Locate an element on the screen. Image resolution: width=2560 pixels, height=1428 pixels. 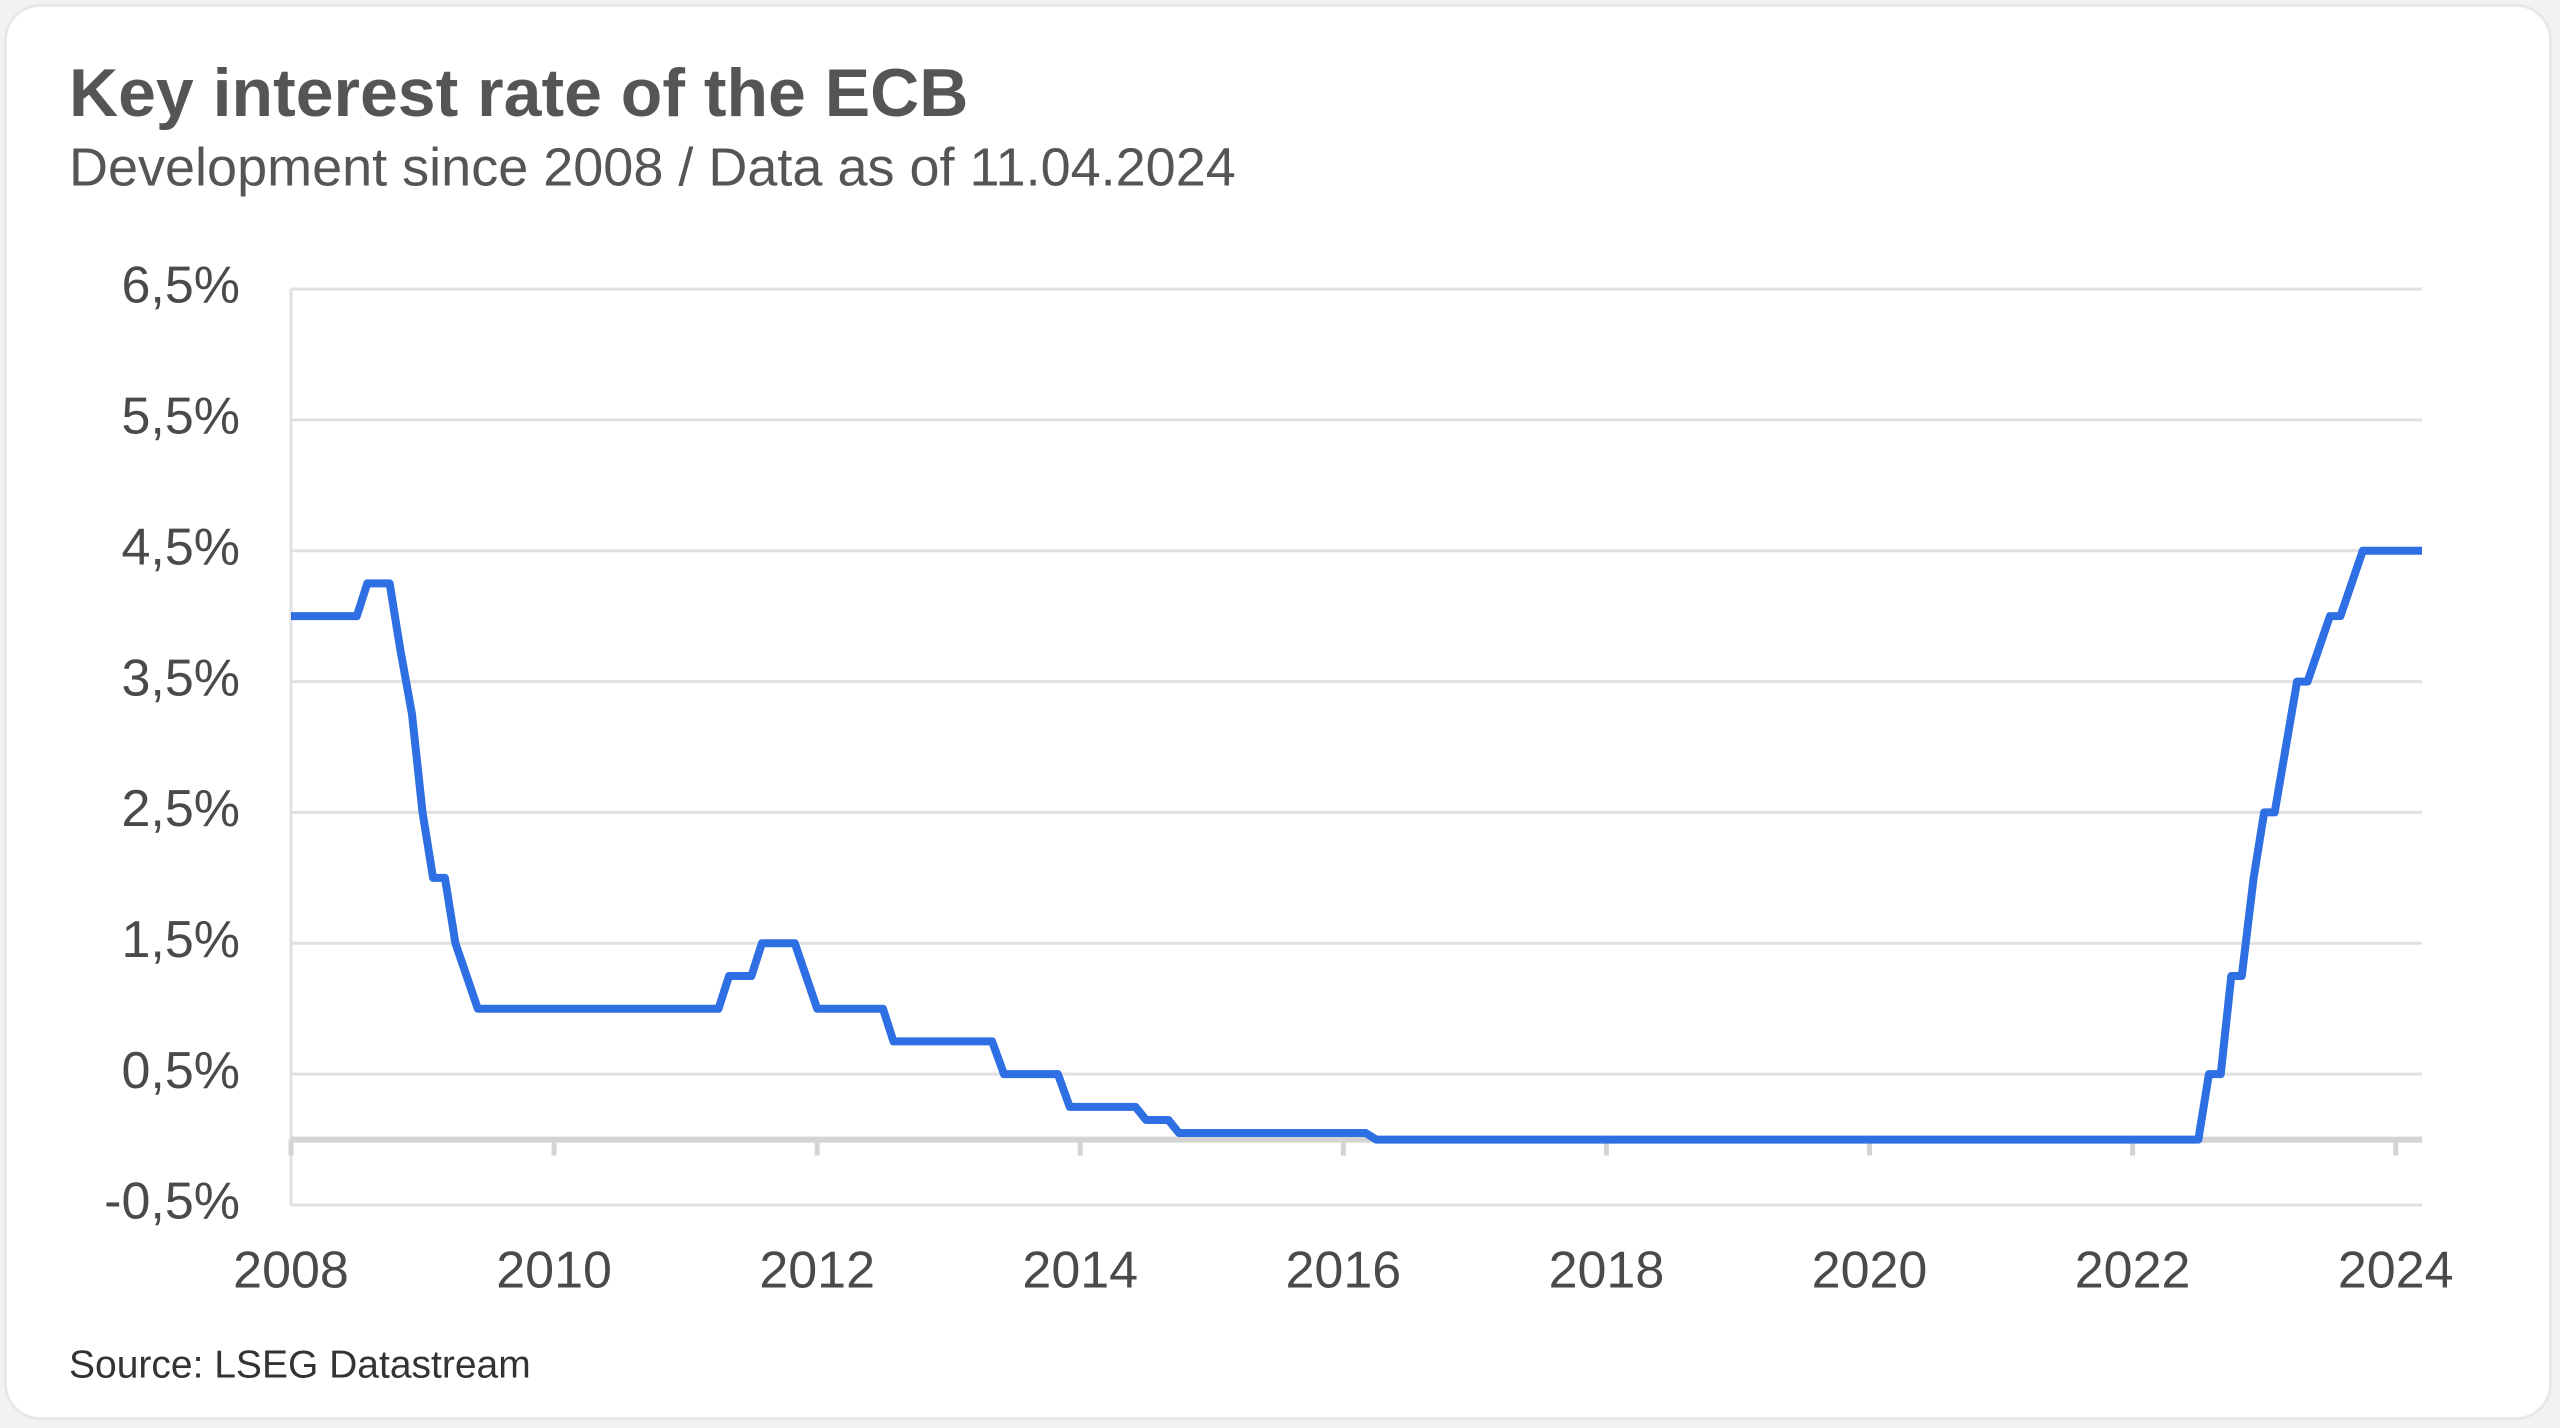
y-tick-label: 6,5% is located at coordinates (180, 286).